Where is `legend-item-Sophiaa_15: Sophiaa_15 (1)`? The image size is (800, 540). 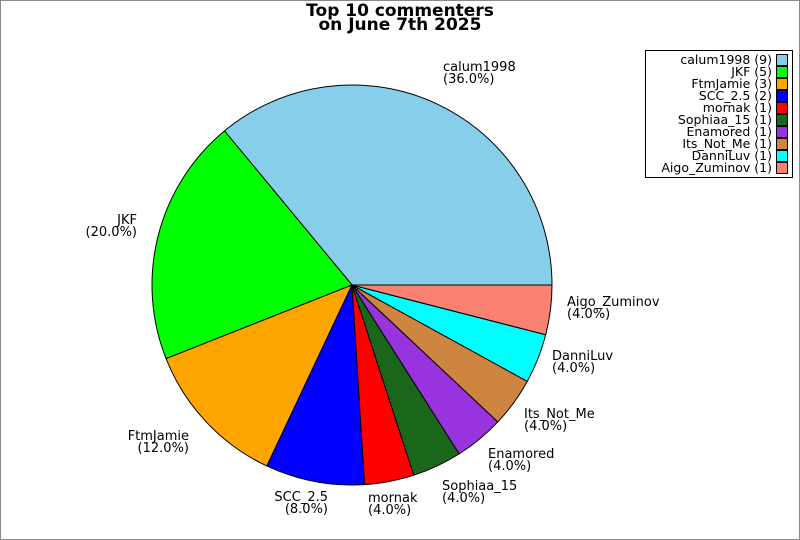
legend-item-Sophiaa_15: Sophiaa_15 (1) is located at coordinates (718, 119).